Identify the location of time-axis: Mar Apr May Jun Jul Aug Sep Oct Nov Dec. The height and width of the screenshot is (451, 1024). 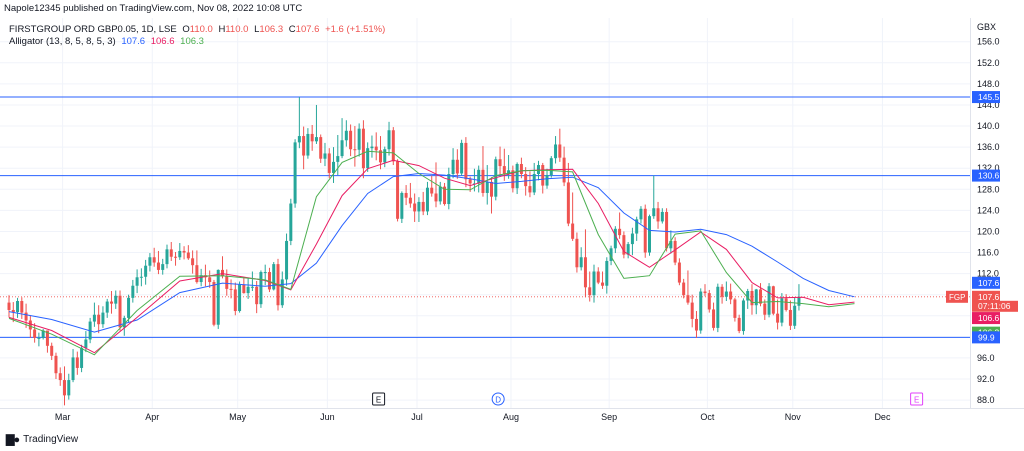
(473, 417).